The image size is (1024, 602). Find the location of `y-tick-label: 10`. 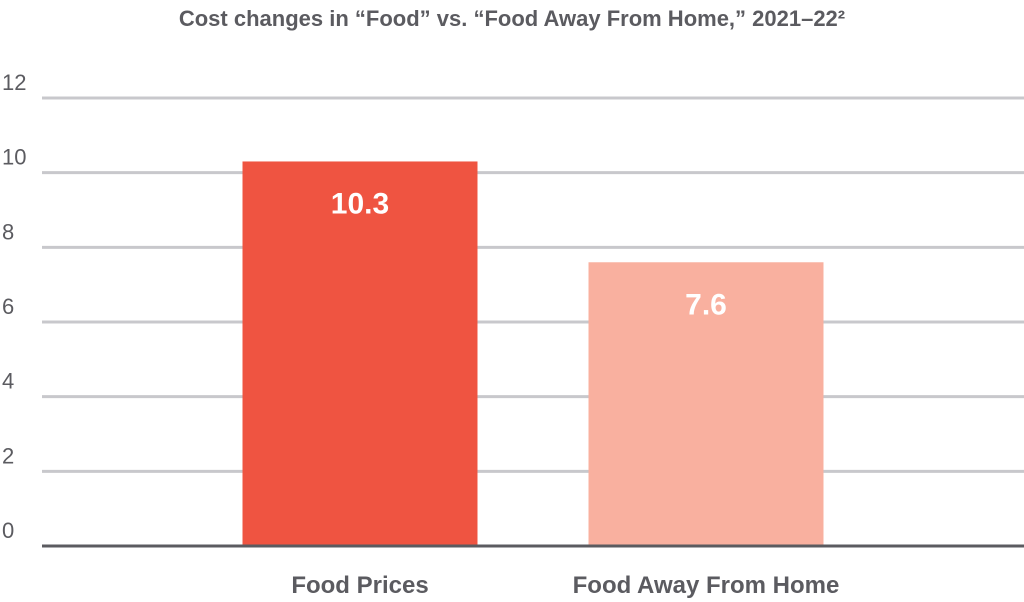

y-tick-label: 10 is located at coordinates (14, 157).